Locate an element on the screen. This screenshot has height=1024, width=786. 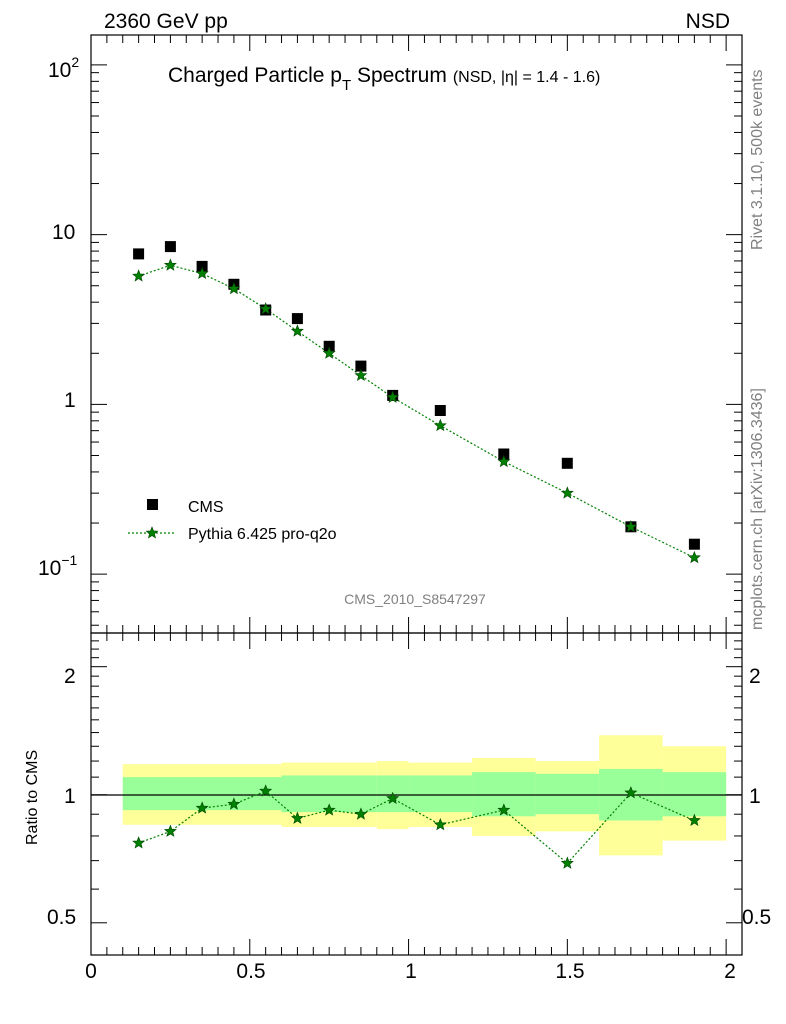
title-main-2: Spectrum is located at coordinates (399, 75).